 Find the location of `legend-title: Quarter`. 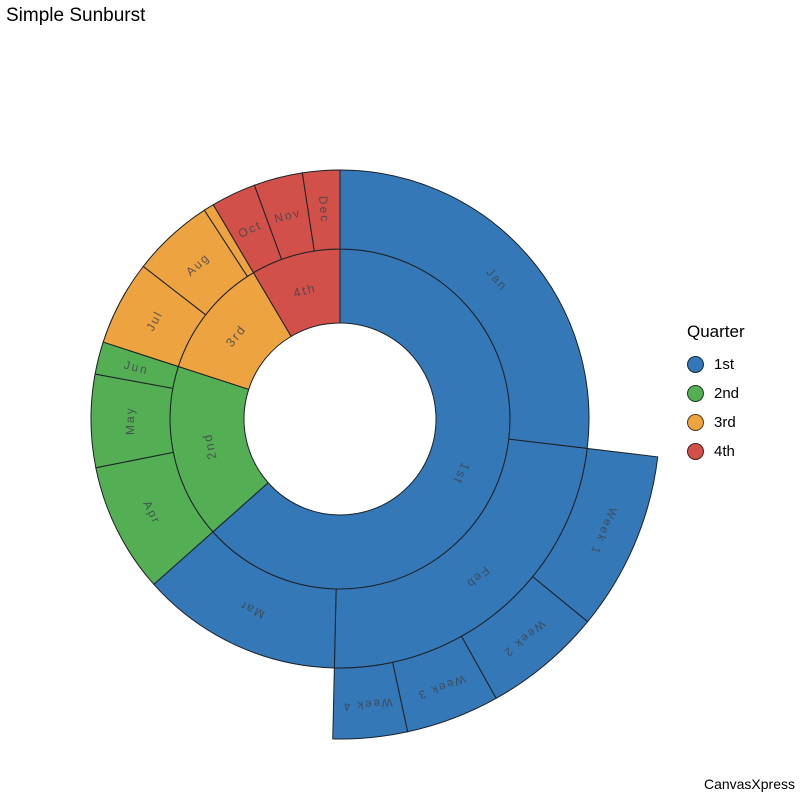

legend-title: Quarter is located at coordinates (716, 331).